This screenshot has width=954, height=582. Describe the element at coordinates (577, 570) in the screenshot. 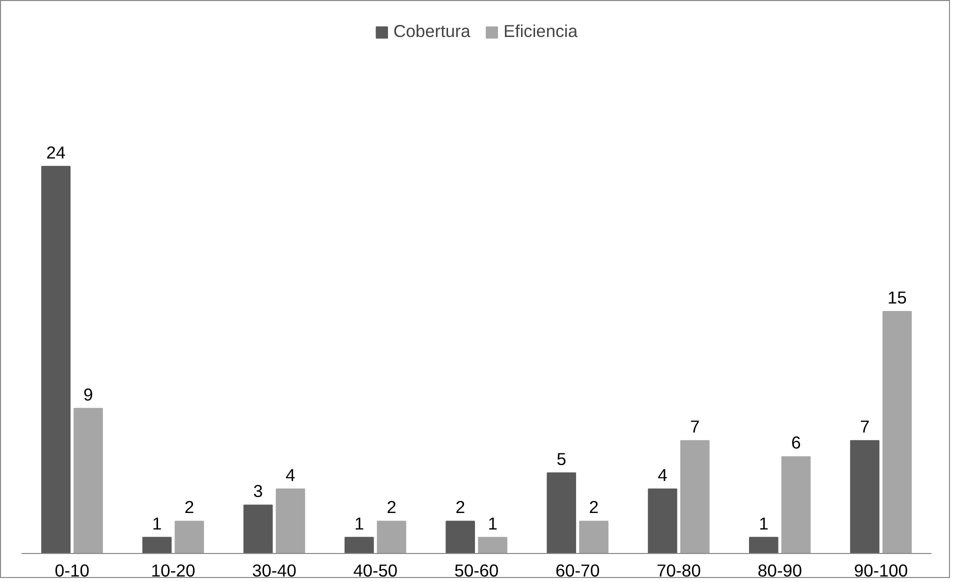

I see `x-tick-label: 60-70` at that location.